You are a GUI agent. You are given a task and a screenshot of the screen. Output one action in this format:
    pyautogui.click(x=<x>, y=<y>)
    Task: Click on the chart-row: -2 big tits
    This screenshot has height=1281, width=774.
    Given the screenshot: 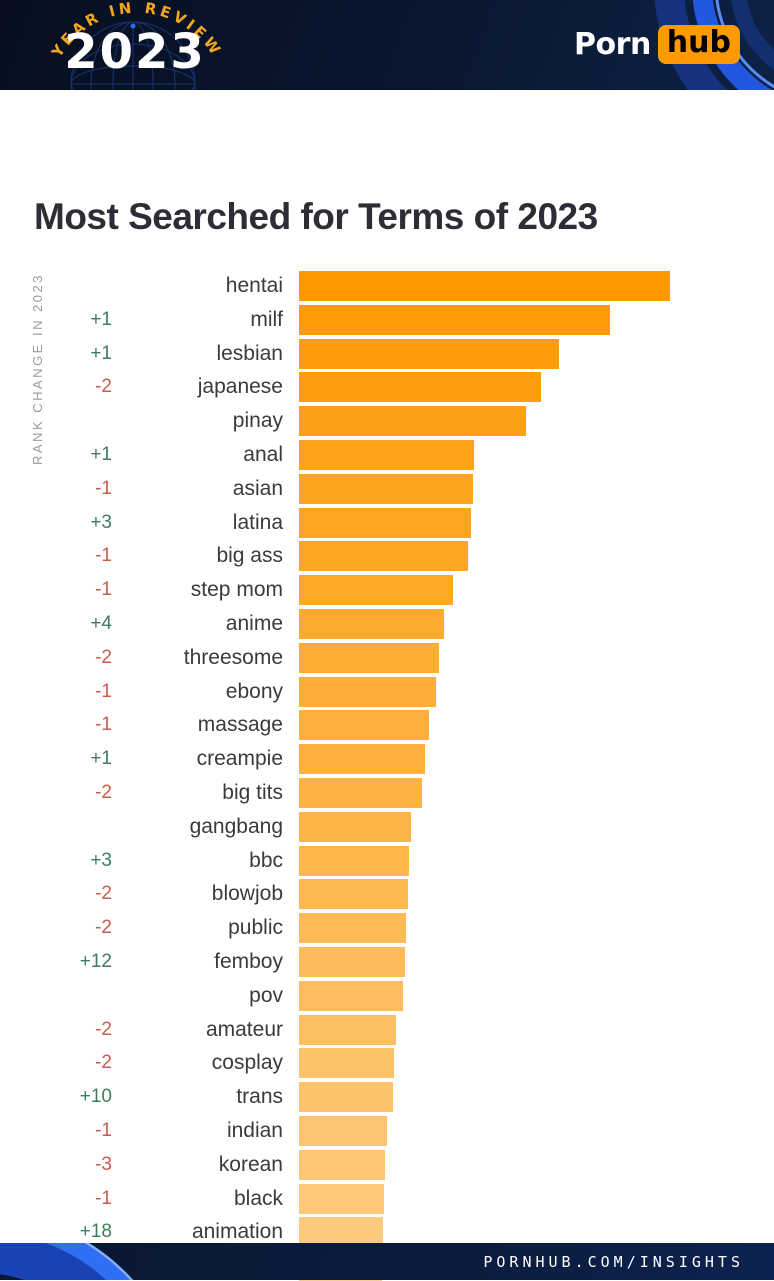 What is the action you would take?
    pyautogui.click(x=335, y=792)
    